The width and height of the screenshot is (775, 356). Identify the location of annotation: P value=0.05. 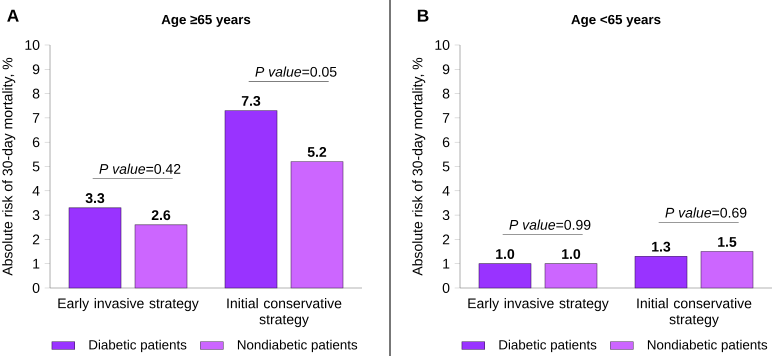
(295, 71).